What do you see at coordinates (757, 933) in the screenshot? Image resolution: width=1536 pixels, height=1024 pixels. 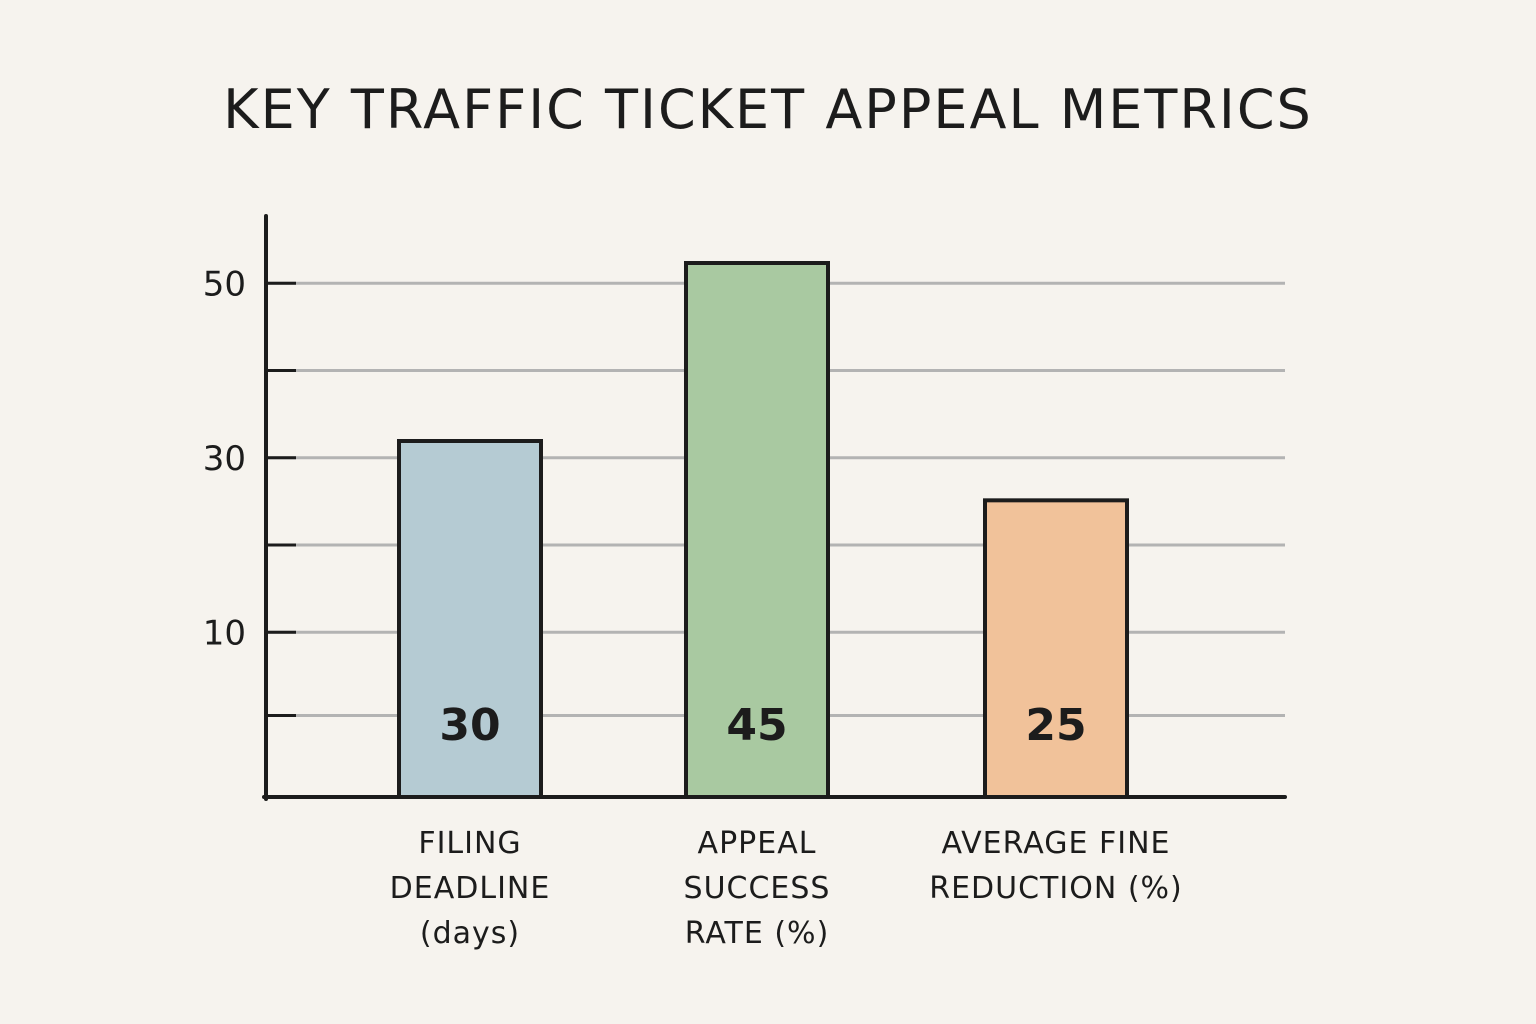 I see `x-category-label-line: RATE (%)` at bounding box center [757, 933].